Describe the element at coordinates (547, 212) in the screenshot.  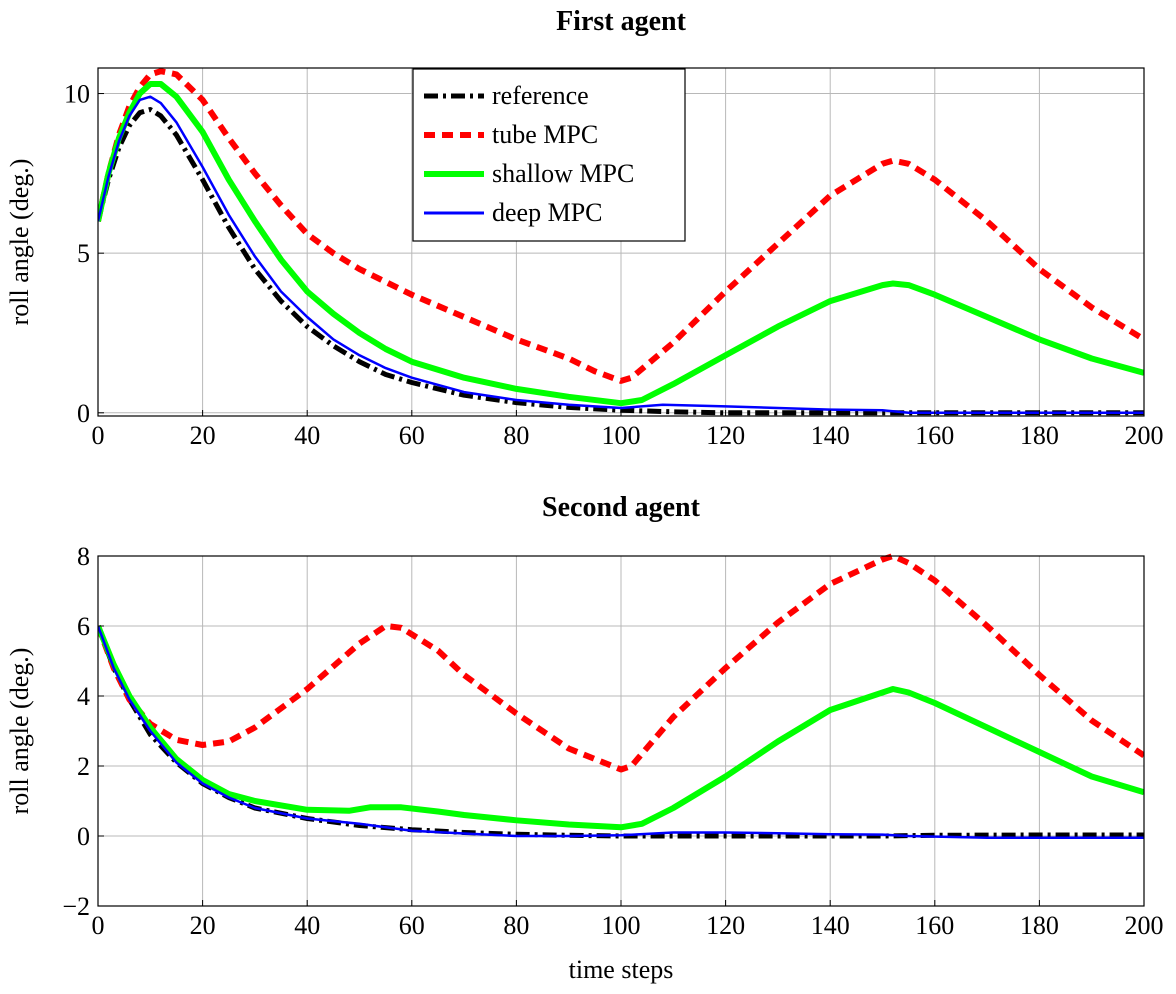
I see `legend-label-deep-mpc: deep MPC` at that location.